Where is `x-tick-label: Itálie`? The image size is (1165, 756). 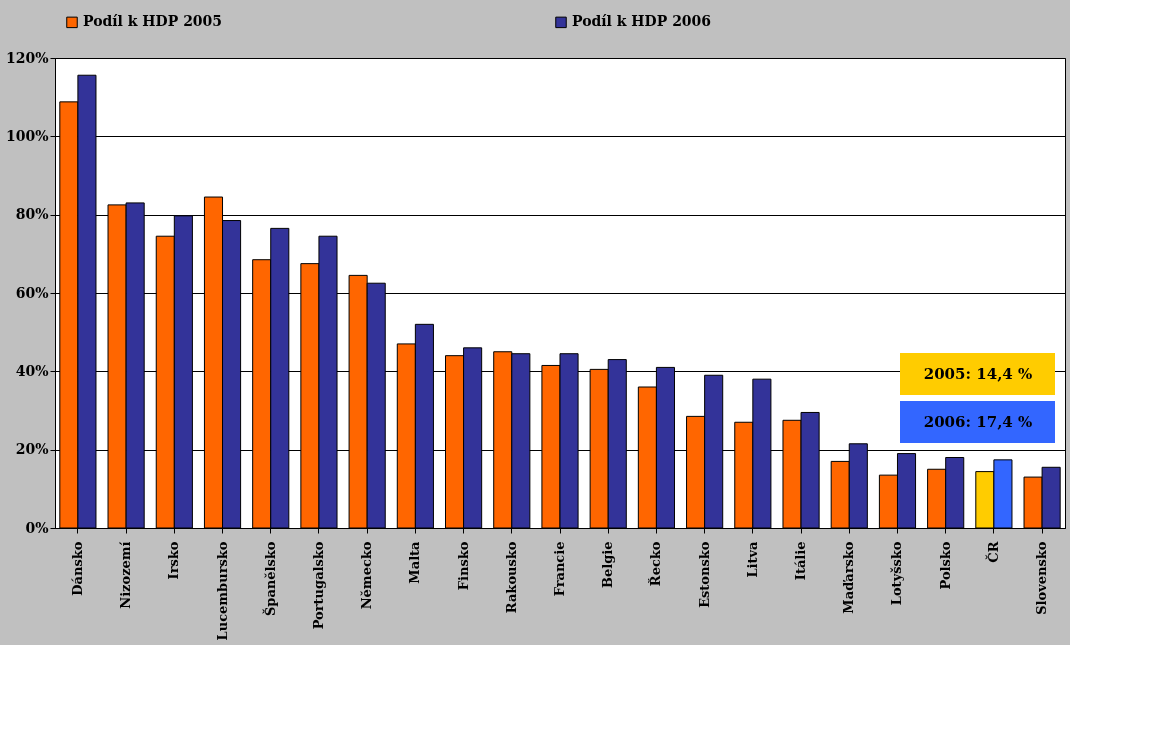 x-tick-label: Itálie is located at coordinates (801, 561).